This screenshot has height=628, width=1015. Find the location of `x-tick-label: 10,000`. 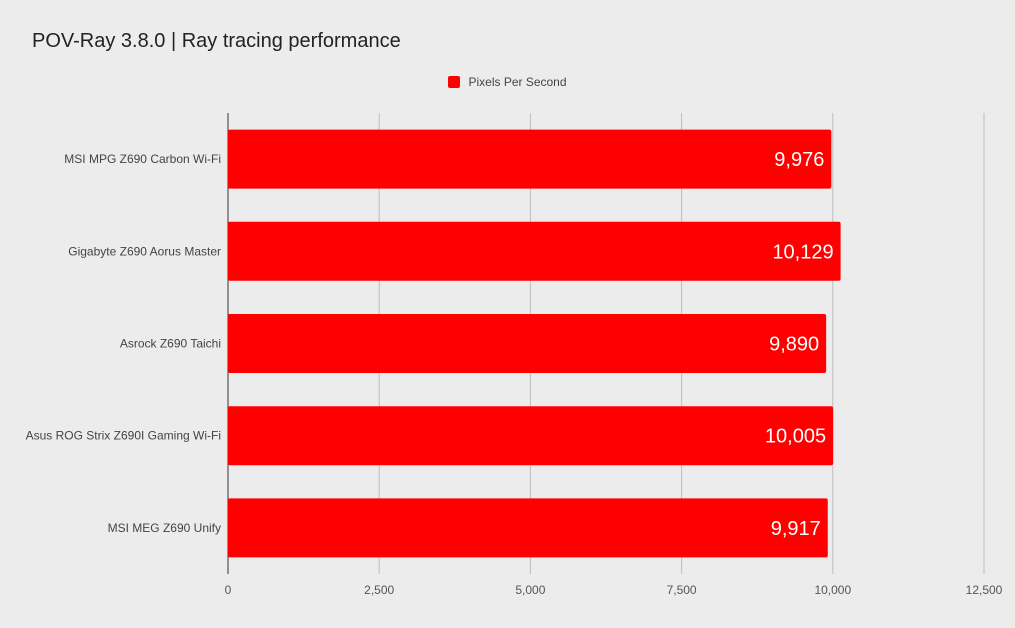

x-tick-label: 10,000 is located at coordinates (832, 590).